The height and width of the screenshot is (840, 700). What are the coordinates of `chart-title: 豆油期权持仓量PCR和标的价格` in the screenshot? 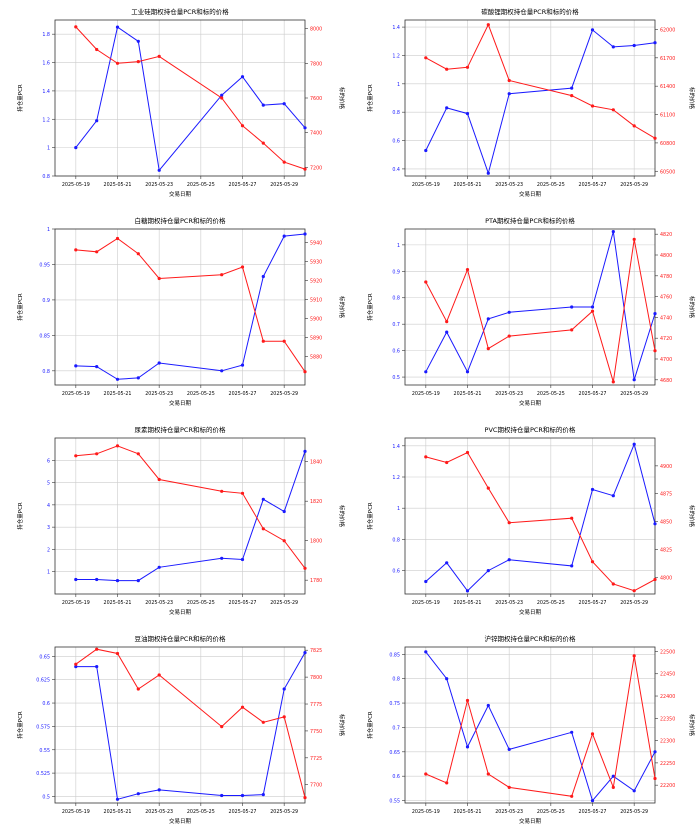 It's located at (180, 638).